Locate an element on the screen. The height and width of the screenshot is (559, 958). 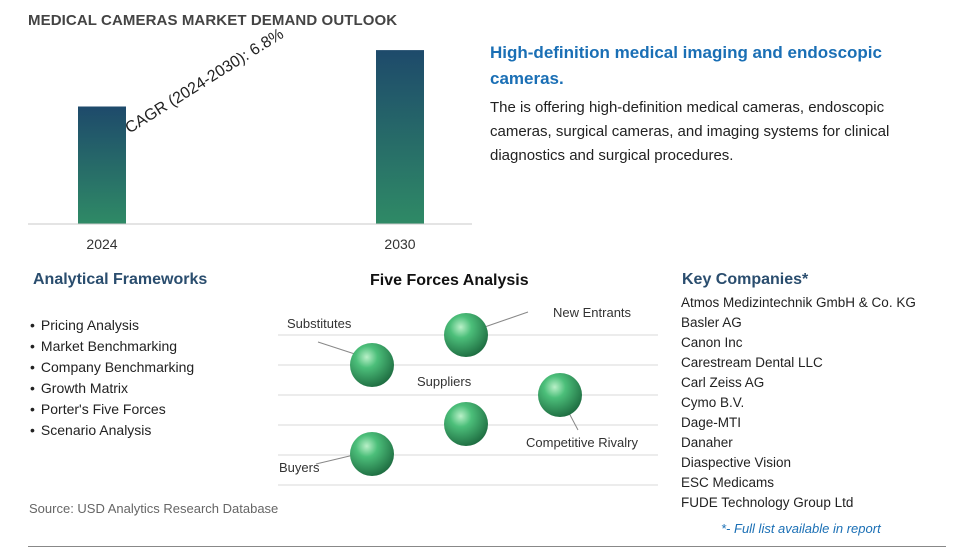
new-entrants-sphere is located at coordinates (466, 335).